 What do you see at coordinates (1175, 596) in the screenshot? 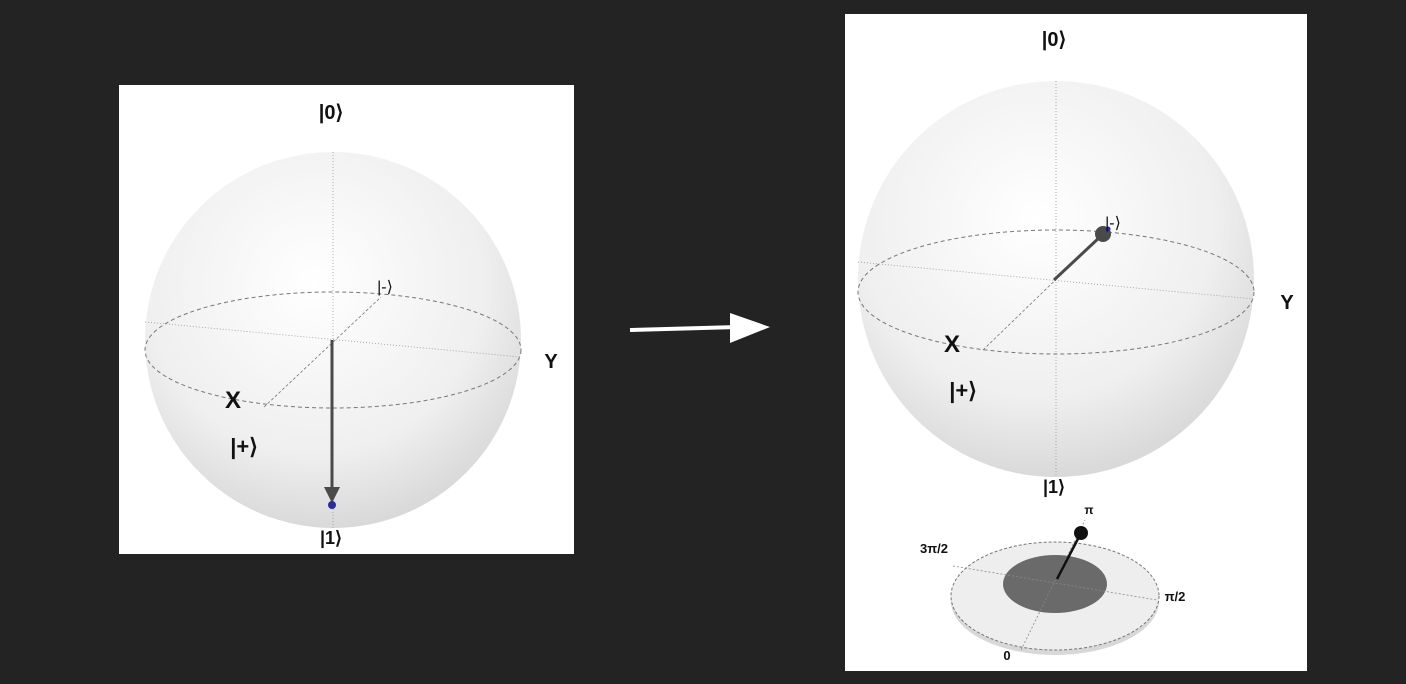
I see `phase-label-pi-over-2: π/2` at bounding box center [1175, 596].